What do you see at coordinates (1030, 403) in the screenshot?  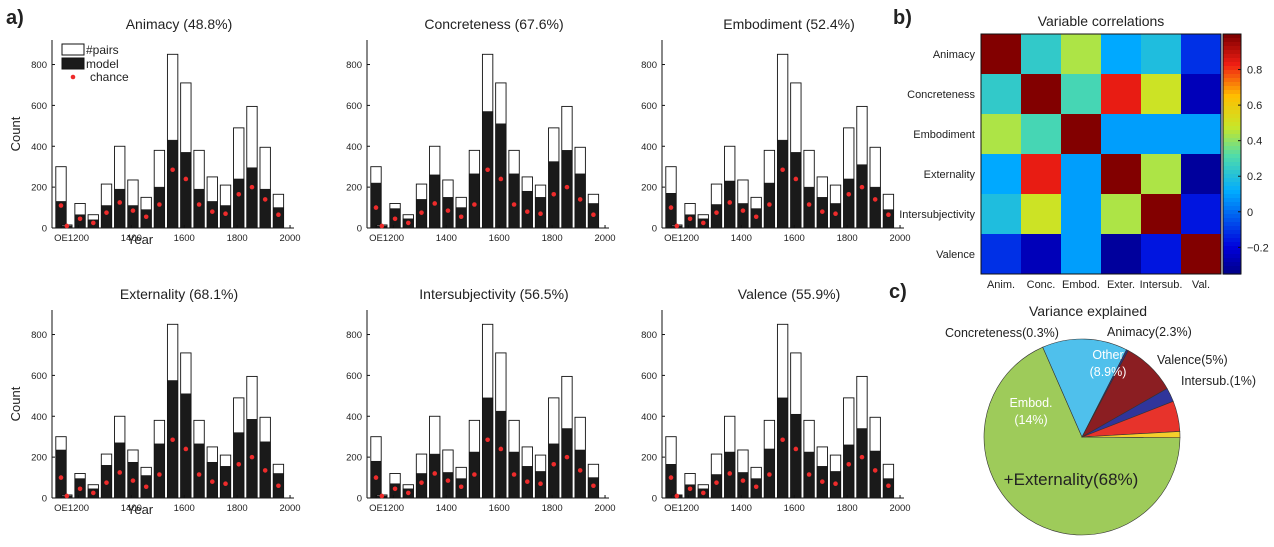 I see `pie-slice-label: Embod.` at bounding box center [1030, 403].